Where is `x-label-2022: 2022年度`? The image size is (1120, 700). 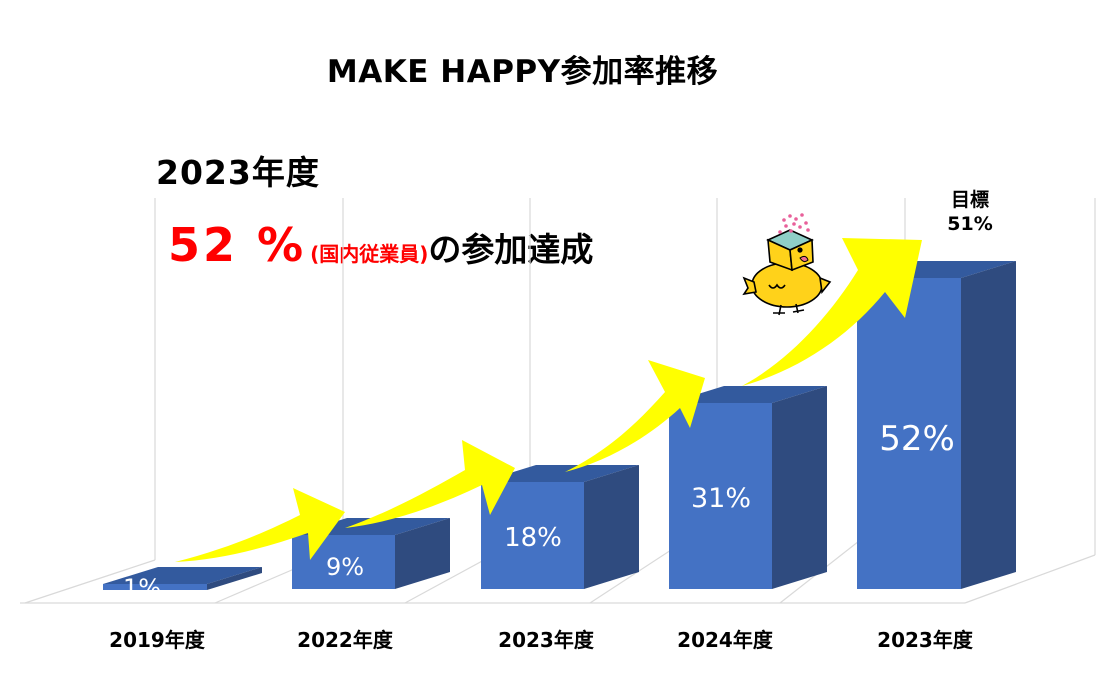 x-label-2022: 2022年度 is located at coordinates (345, 640).